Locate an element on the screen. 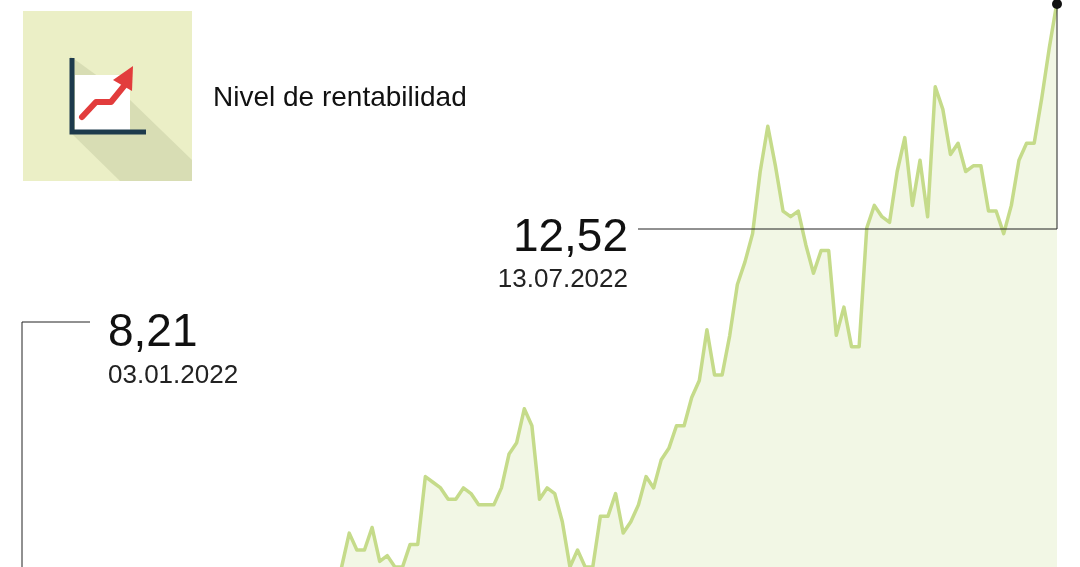 Image resolution: width=1080 pixels, height=567 pixels. annotation: 12,52 is located at coordinates (570, 235).